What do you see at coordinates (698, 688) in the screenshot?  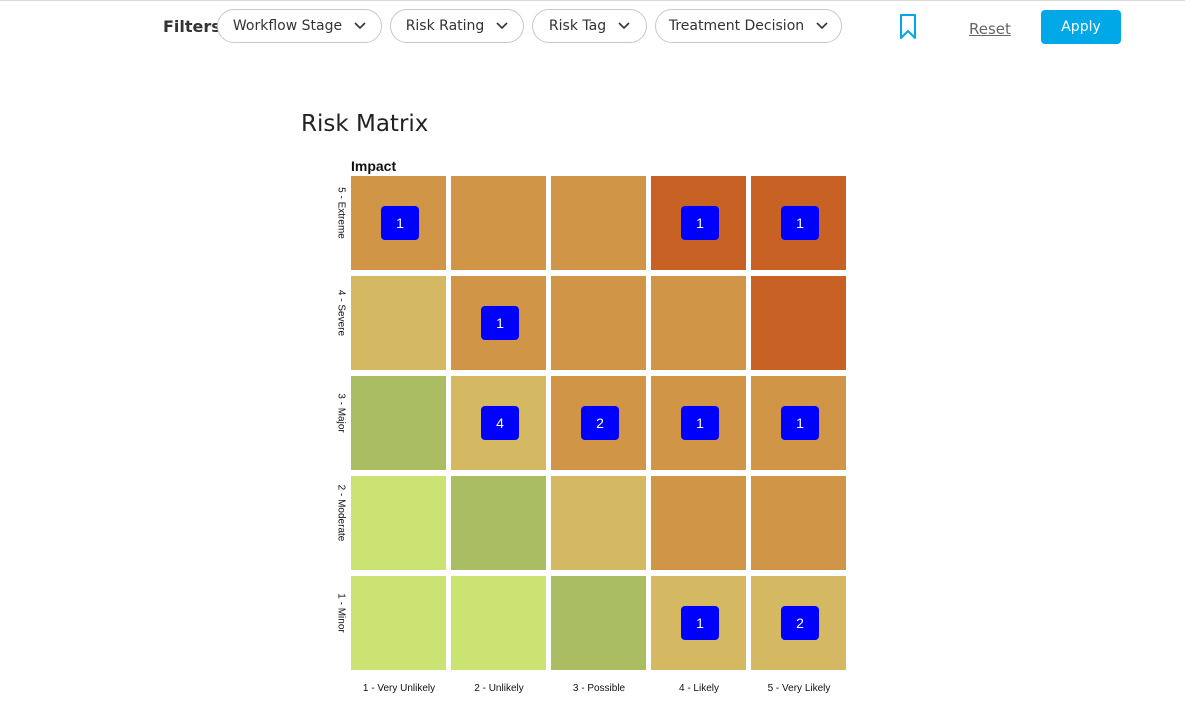 I see `likelihood-column-label: 4 - Likely` at bounding box center [698, 688].